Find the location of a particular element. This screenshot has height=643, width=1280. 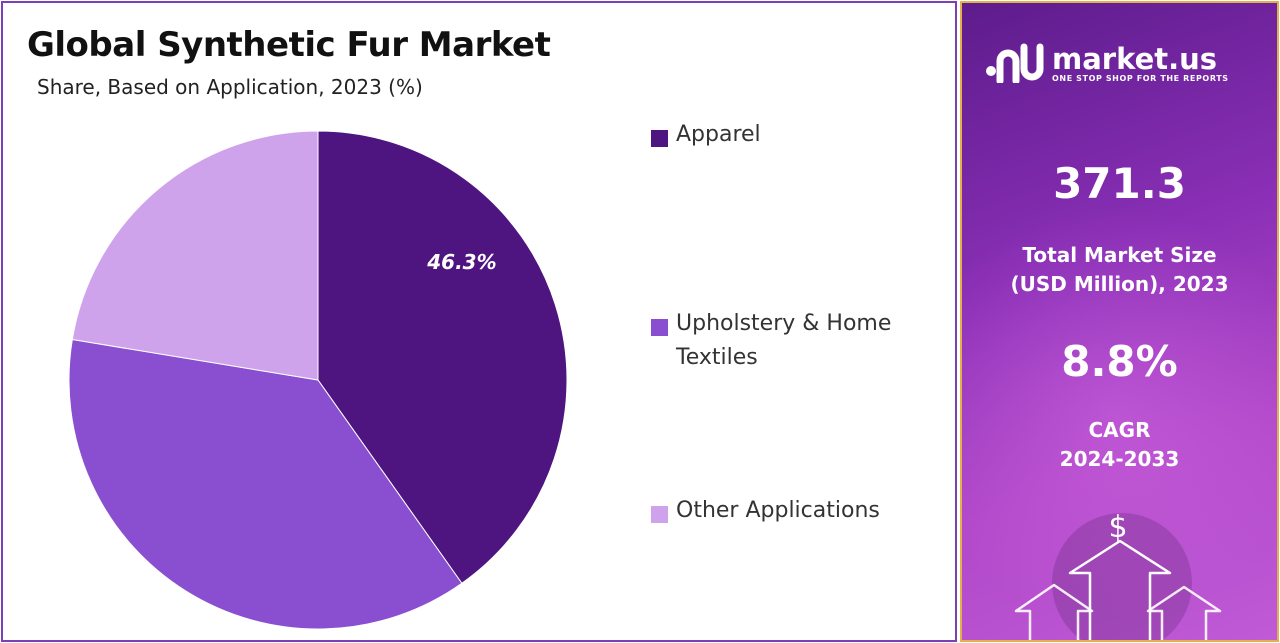

legend-label-other: Other Applications is located at coordinates (778, 510).